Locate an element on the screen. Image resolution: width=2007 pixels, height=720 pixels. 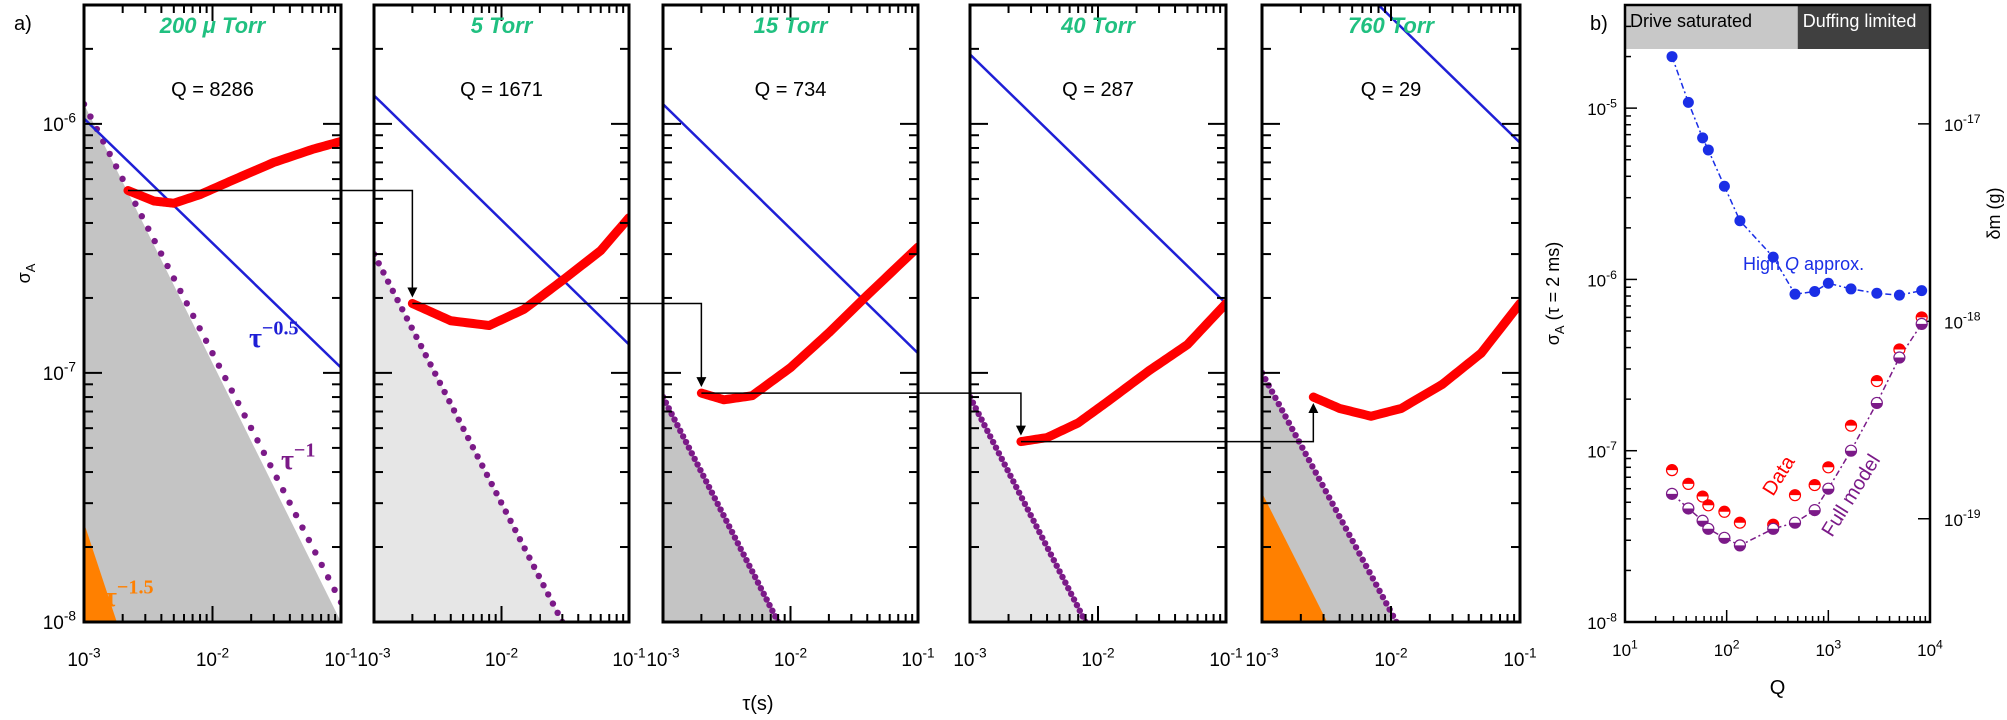
q-annotation: Q = 287 is located at coordinates (1098, 90).